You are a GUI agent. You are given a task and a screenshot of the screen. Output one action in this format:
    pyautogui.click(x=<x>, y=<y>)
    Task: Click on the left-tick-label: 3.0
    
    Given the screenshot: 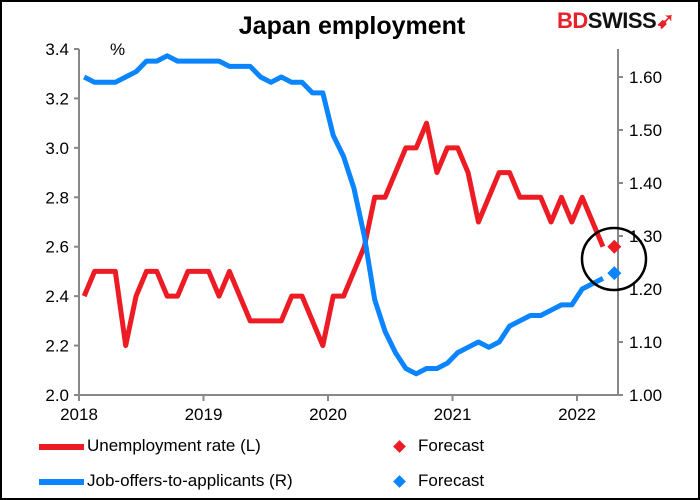 What is the action you would take?
    pyautogui.click(x=57, y=148)
    